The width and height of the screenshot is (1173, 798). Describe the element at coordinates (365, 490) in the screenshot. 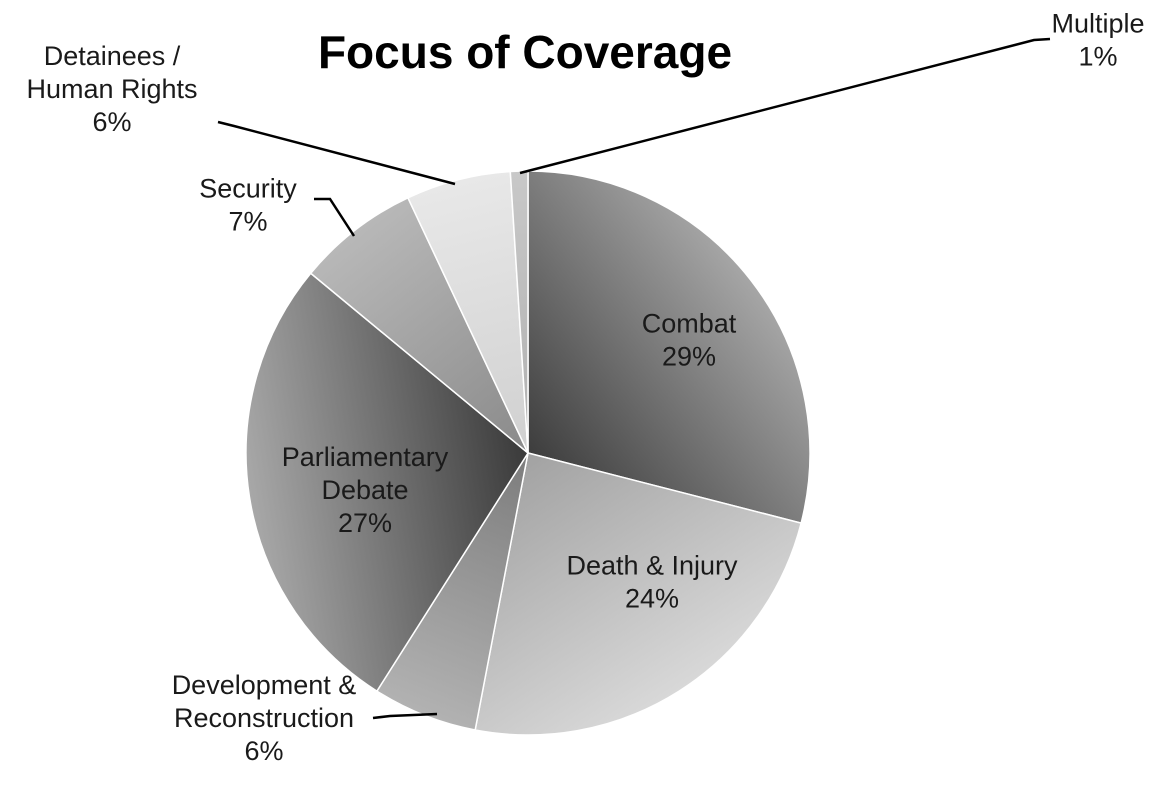

I see `slice-label-parliamentary-debate: Parliamentary Debate 27%` at that location.